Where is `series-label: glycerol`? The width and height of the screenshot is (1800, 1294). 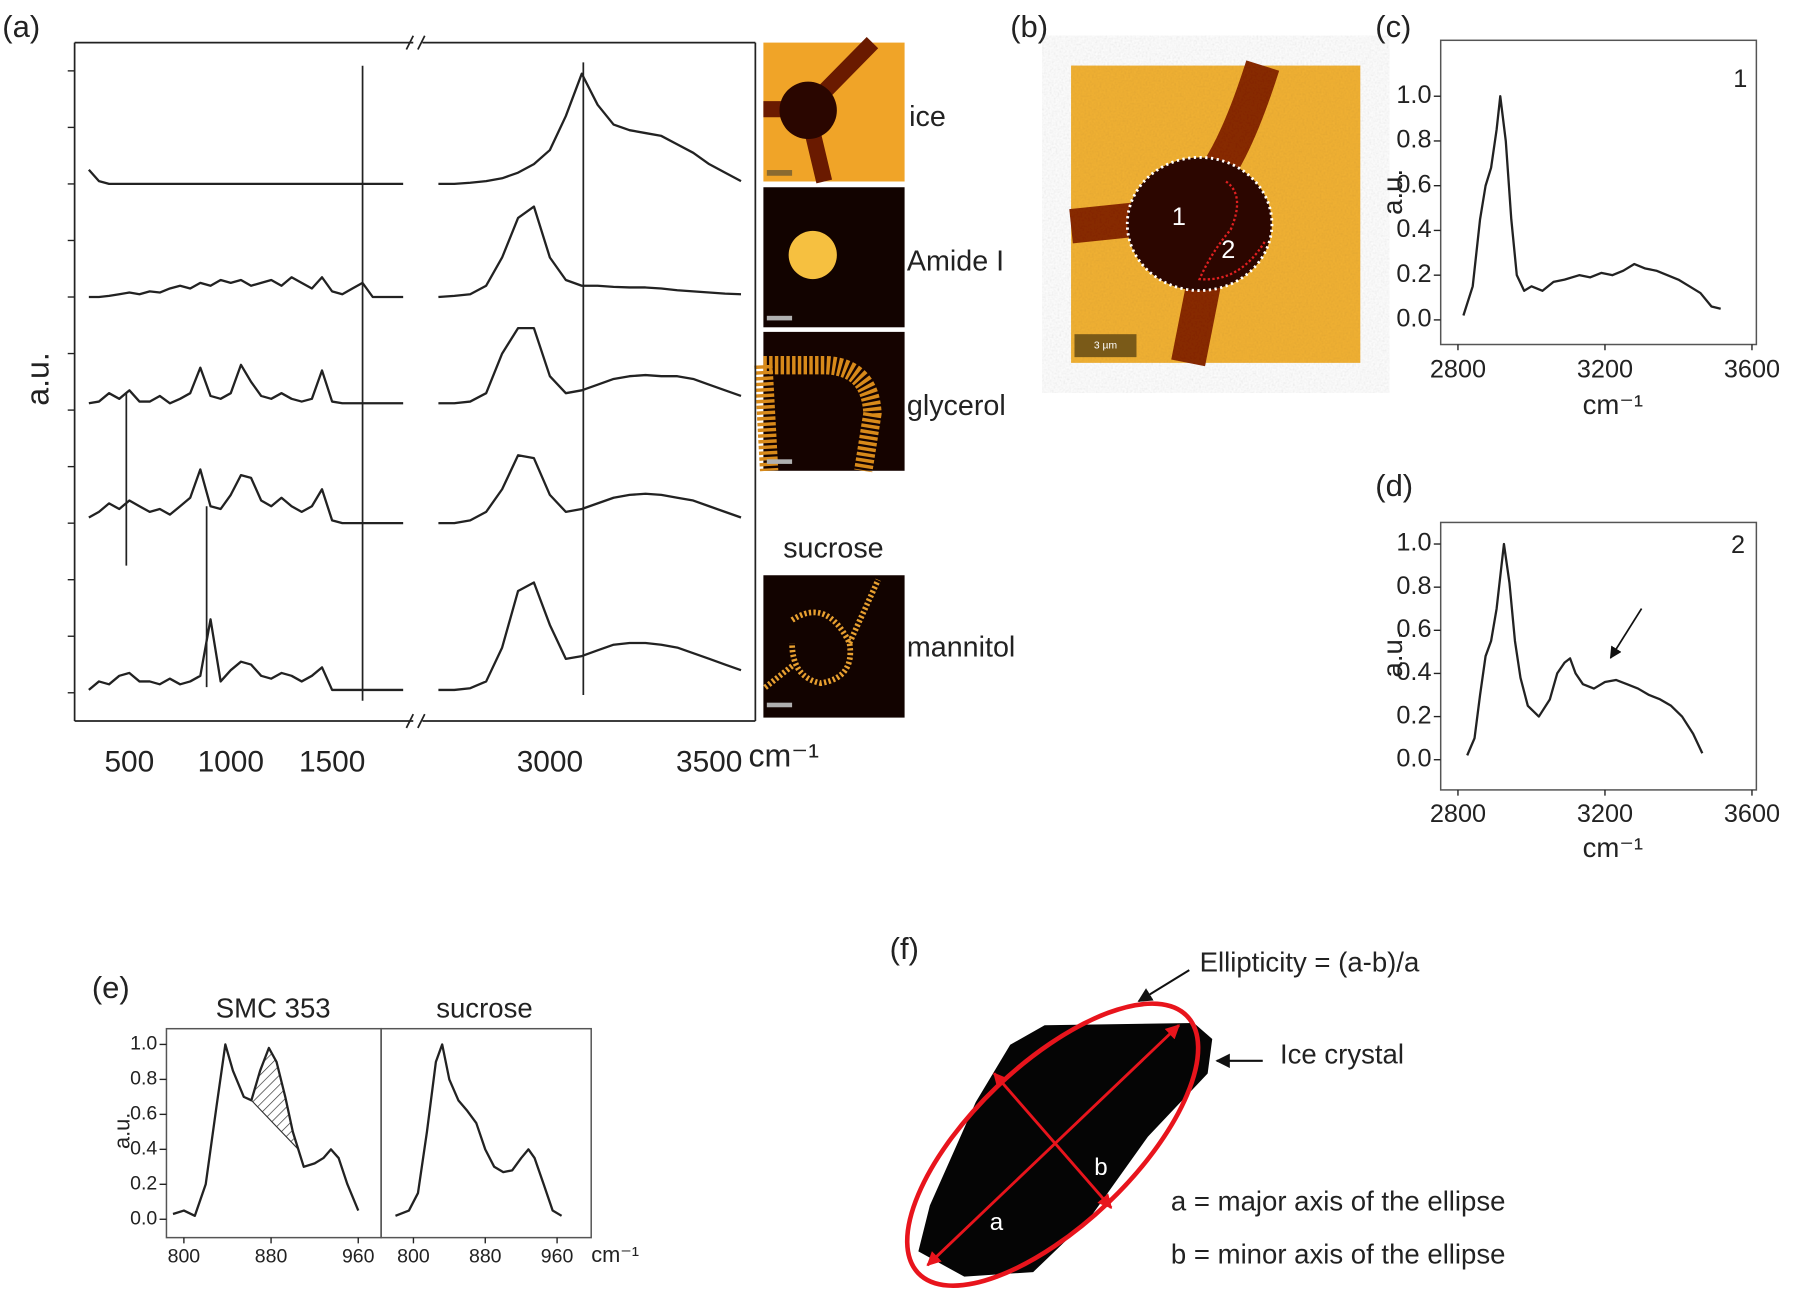 series-label: glycerol is located at coordinates (956, 406).